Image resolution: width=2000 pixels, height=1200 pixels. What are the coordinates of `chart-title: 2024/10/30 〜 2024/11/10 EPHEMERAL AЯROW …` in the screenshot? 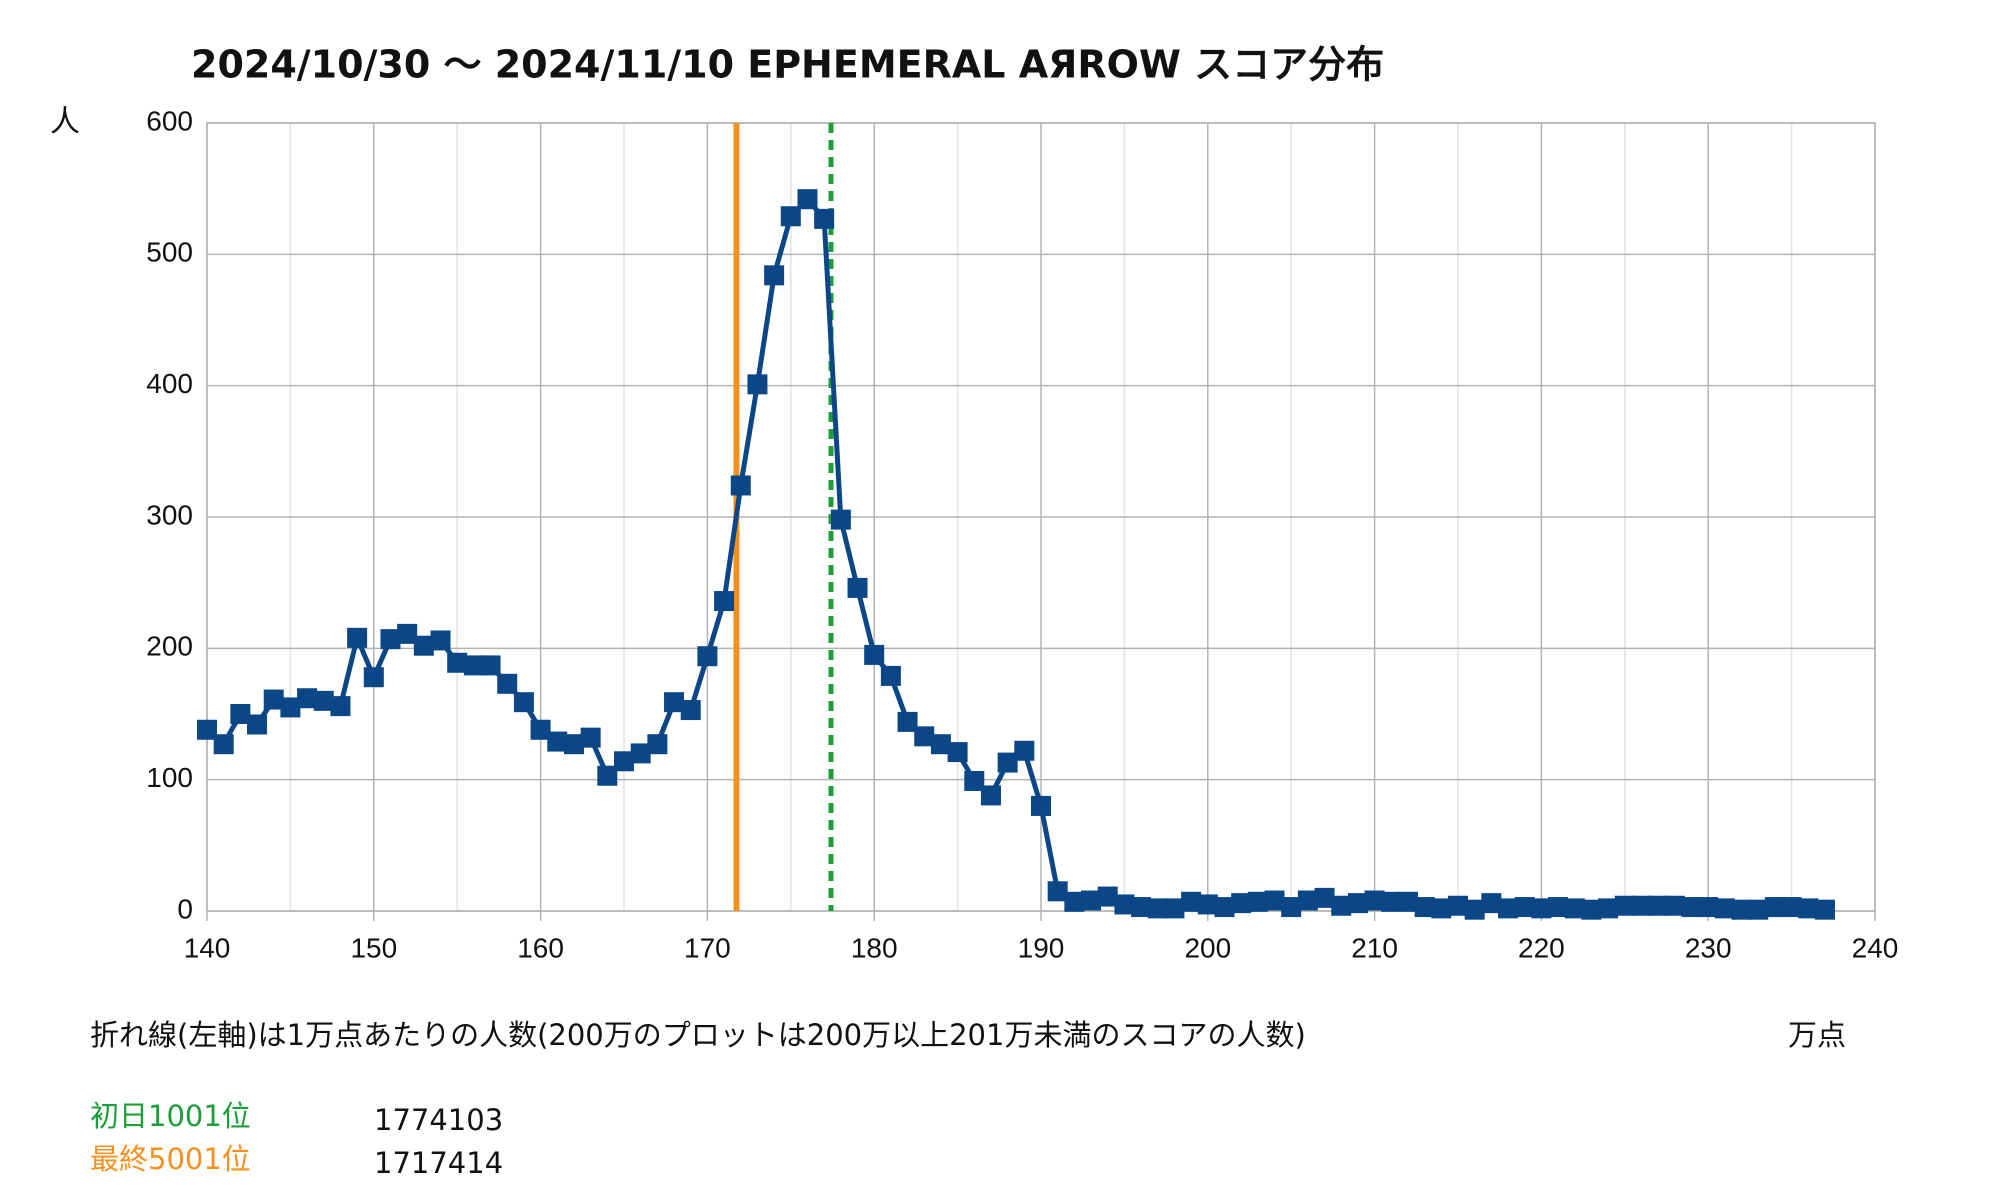 It's located at (787, 65).